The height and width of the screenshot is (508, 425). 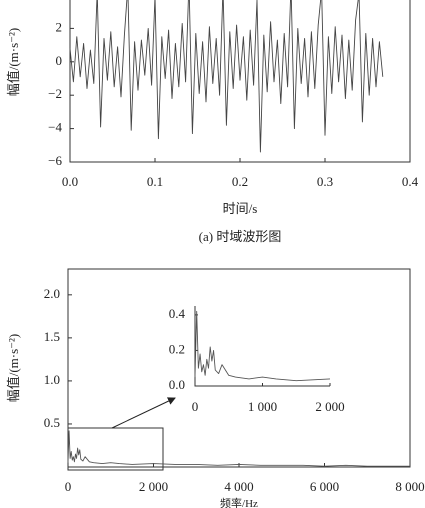 What do you see at coordinates (324, 486) in the screenshot?
I see `x-tick-label: 6 000` at bounding box center [324, 486].